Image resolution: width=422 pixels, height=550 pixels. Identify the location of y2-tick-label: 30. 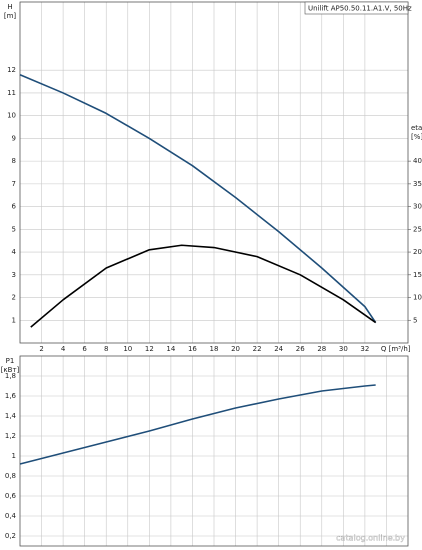
(417, 207).